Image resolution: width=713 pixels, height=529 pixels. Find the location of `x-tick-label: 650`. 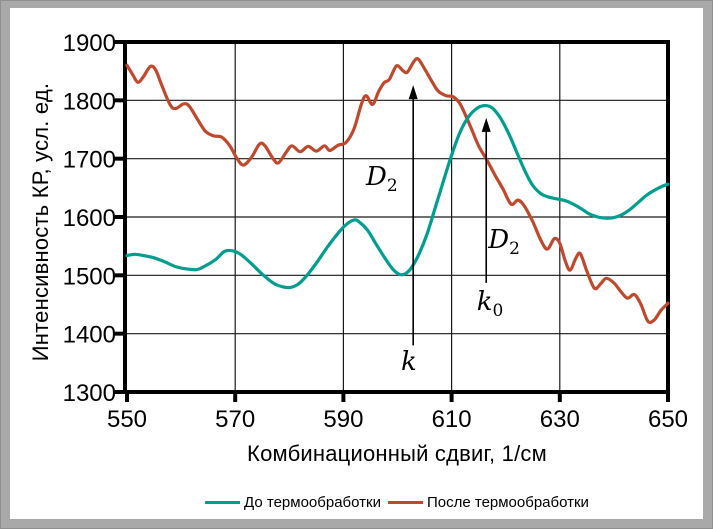

x-tick-label: 650 is located at coordinates (668, 419).